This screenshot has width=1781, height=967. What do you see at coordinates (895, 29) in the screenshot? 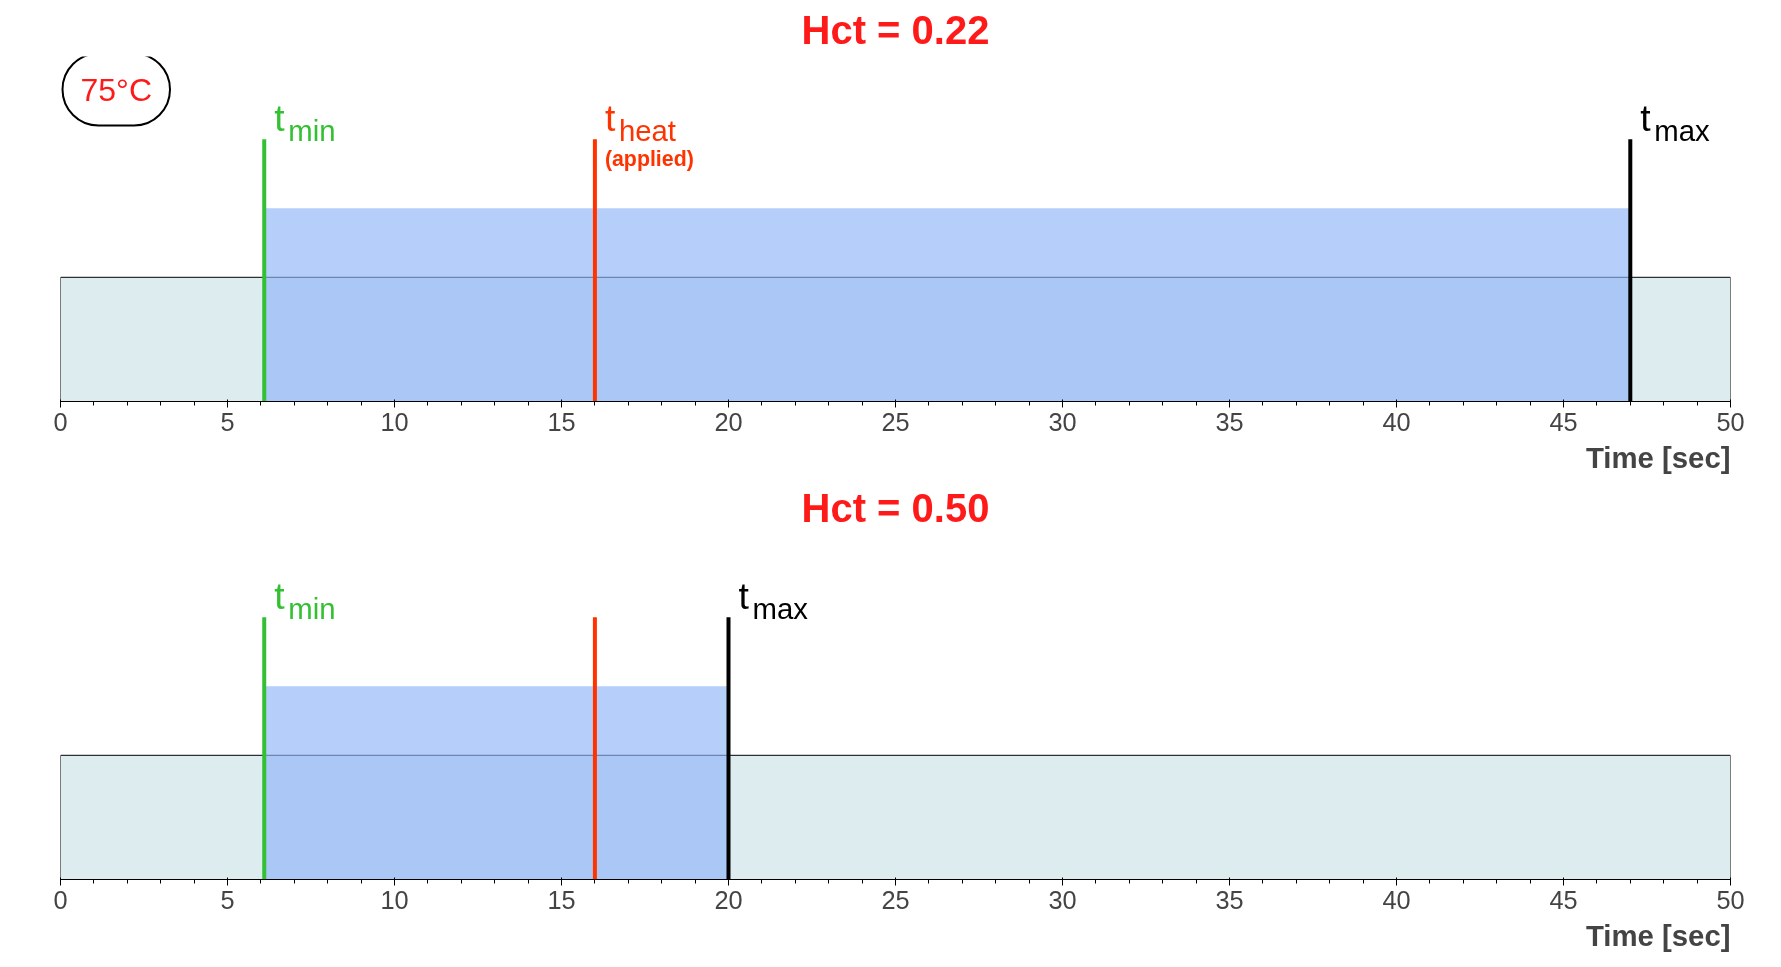
I see `chart-title: Hct = 0.22` at bounding box center [895, 29].